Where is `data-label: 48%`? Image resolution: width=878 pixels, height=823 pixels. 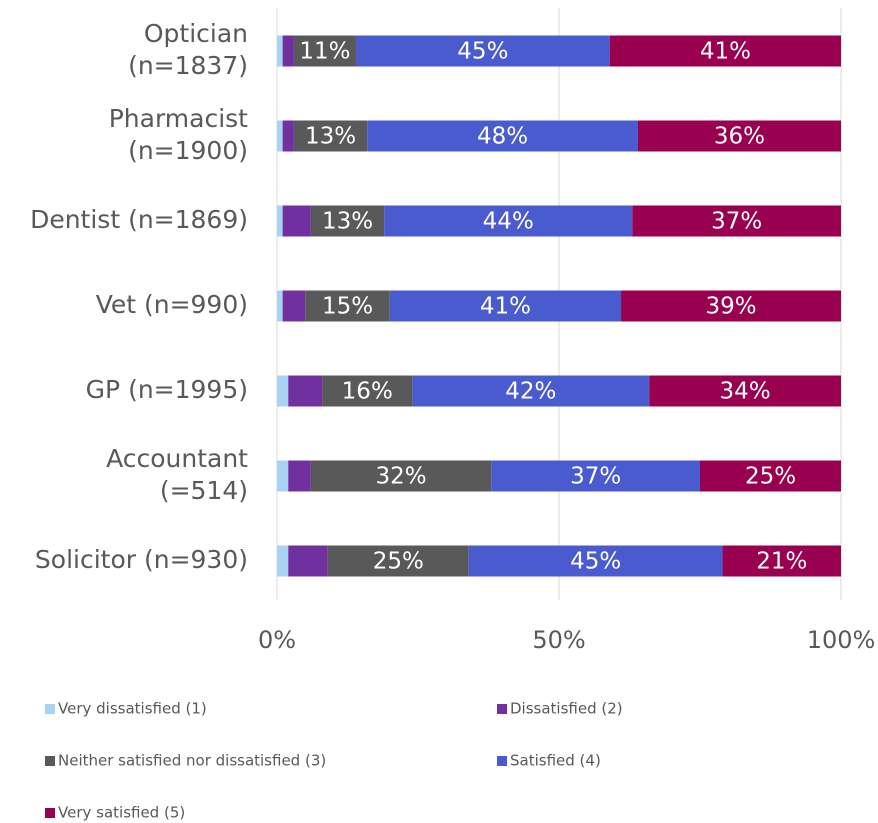 data-label: 48% is located at coordinates (502, 137).